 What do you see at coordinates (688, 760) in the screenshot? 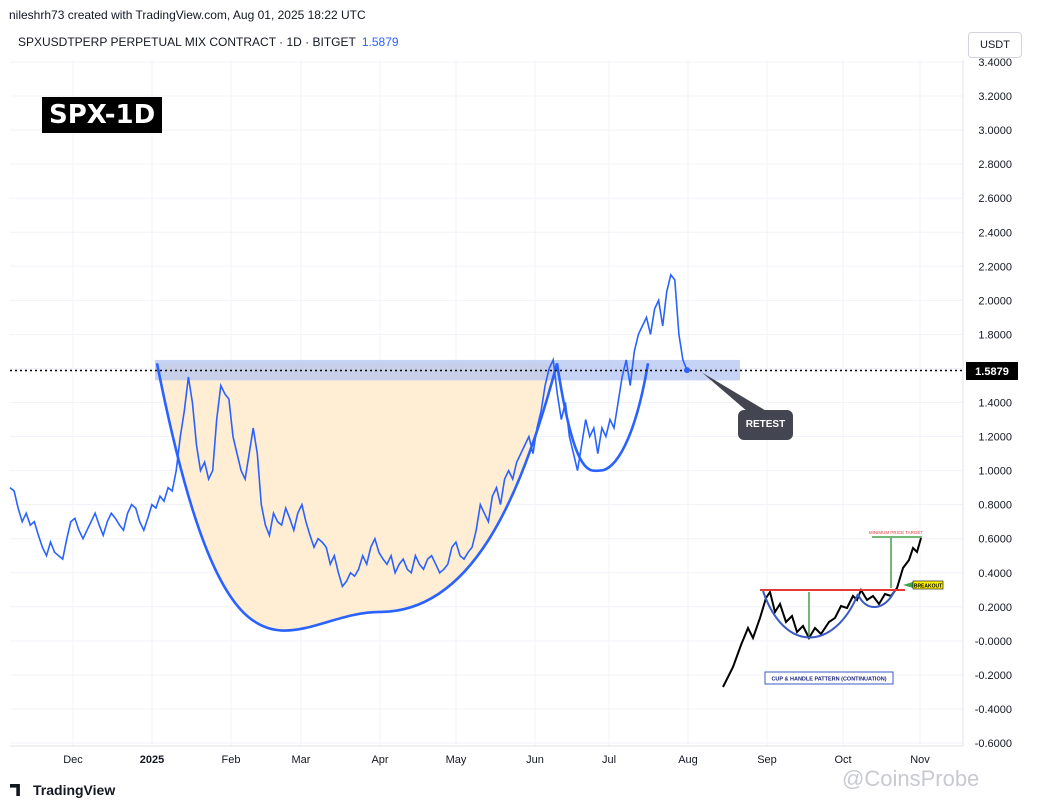
I see `x-tick-label: Aug` at bounding box center [688, 760].